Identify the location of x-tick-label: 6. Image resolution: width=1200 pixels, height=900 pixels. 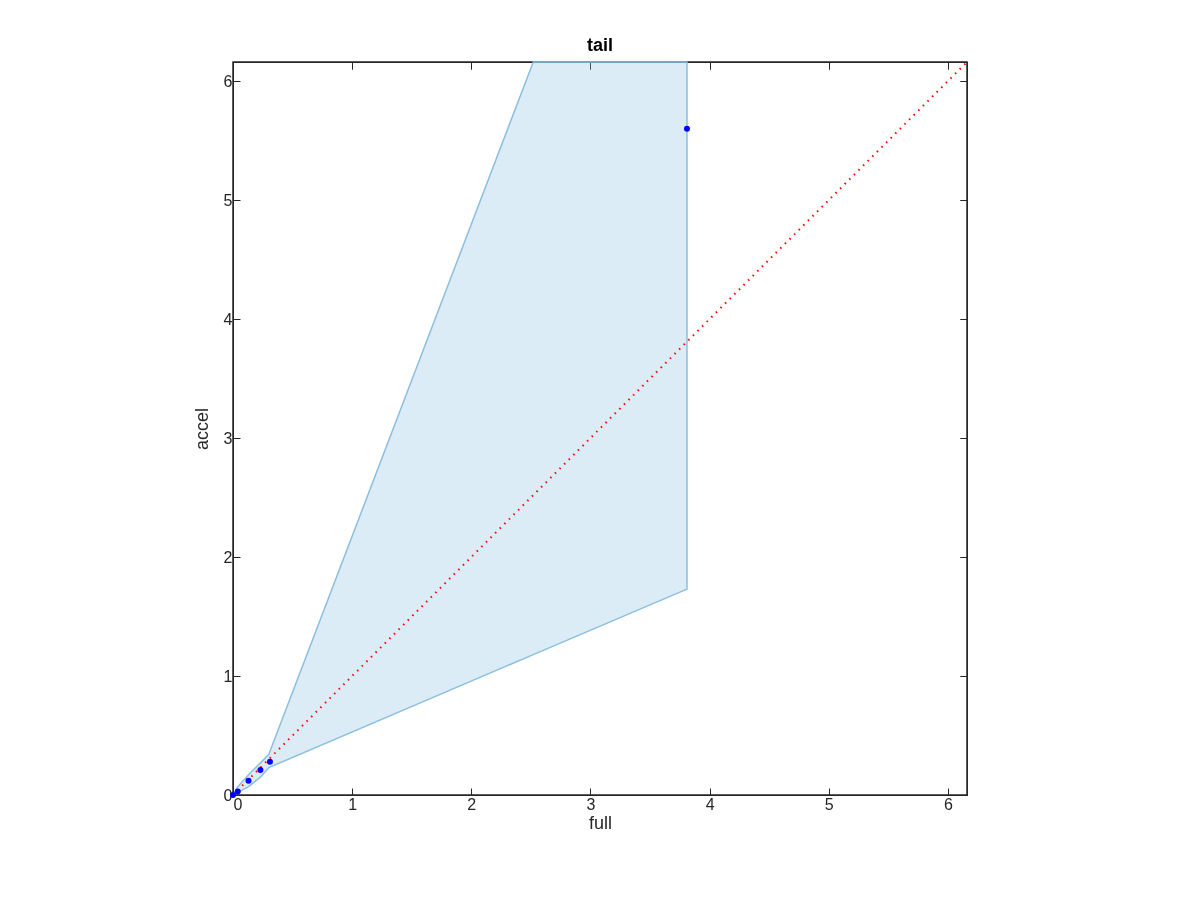
(948, 804).